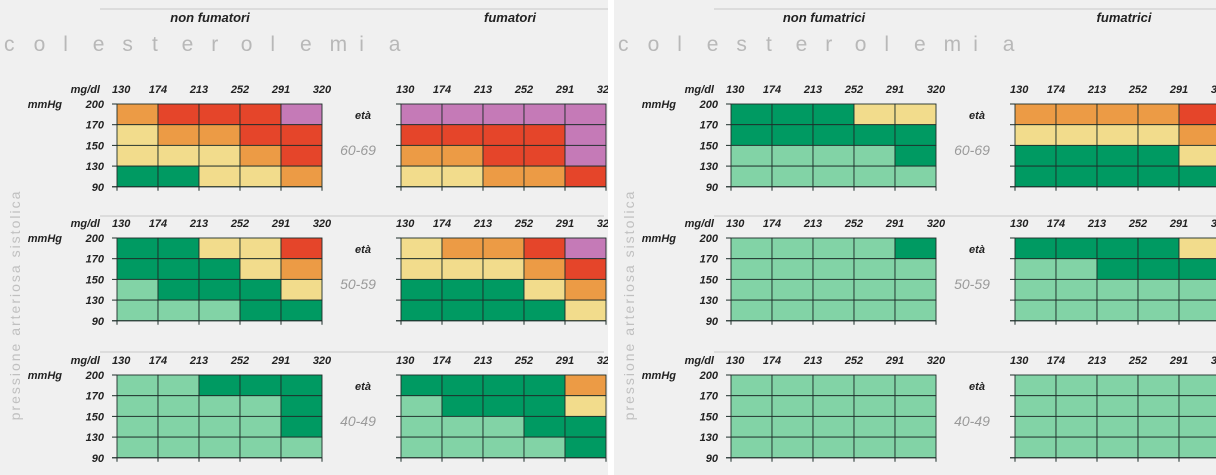 This screenshot has width=1216, height=475. Describe the element at coordinates (769, 44) in the screenshot. I see `chart-title-letter: t` at that location.